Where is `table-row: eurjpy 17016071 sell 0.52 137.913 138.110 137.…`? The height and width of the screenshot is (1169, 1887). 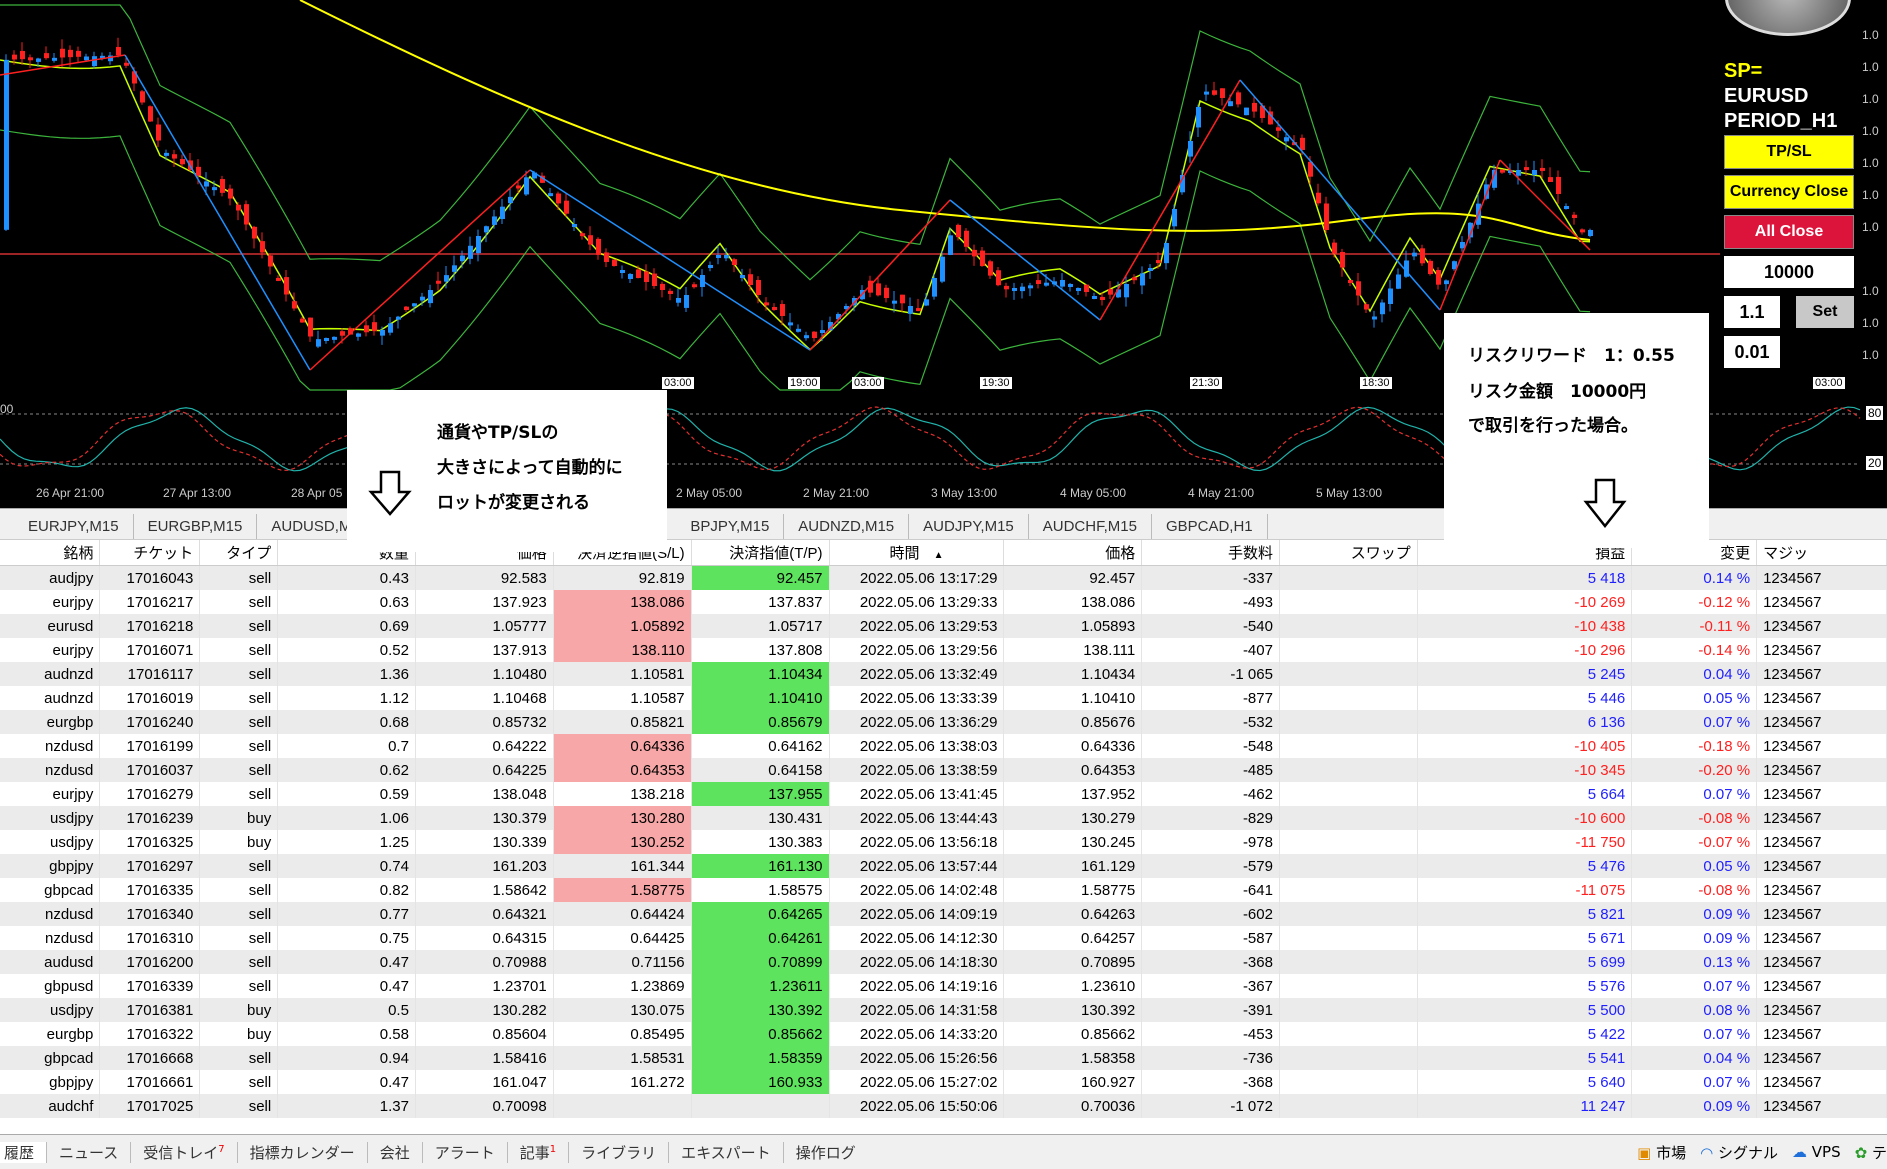 table-row: eurjpy 17016071 sell 0.52 137.913 138.110 137.… is located at coordinates (943, 650).